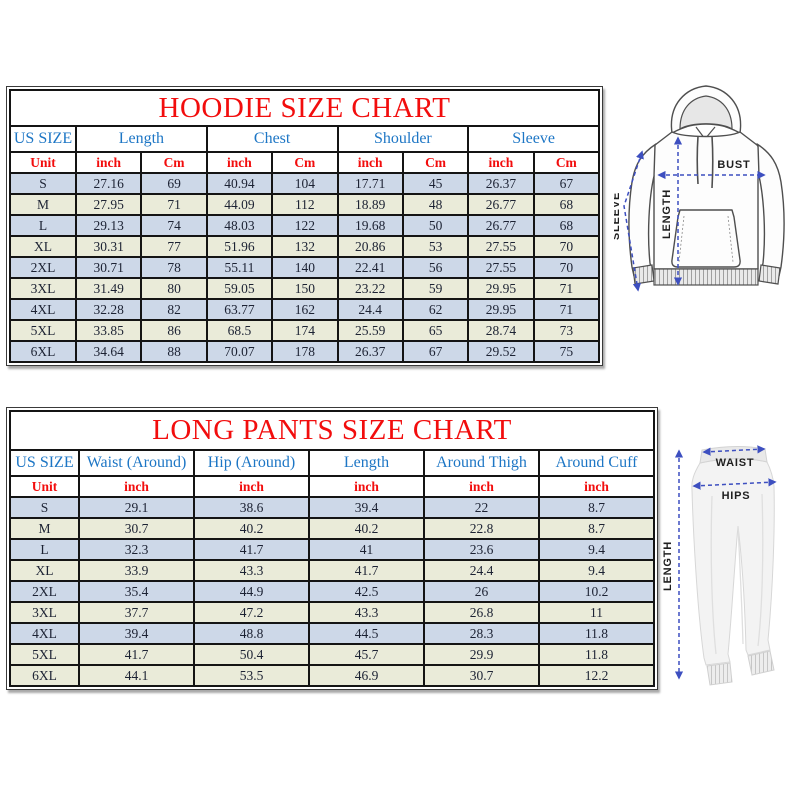 This screenshot has height=800, width=800. I want to click on table-row: 2XL 35.4 44.9 42.5 26 10.2, so click(332, 591).